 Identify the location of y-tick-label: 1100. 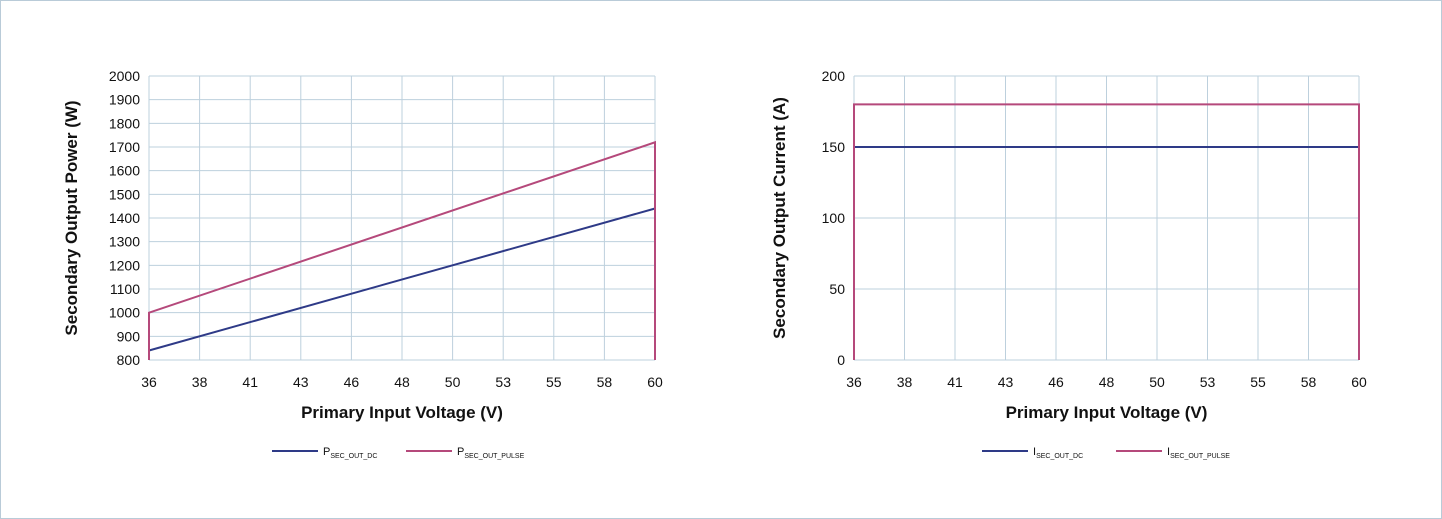
(125, 289).